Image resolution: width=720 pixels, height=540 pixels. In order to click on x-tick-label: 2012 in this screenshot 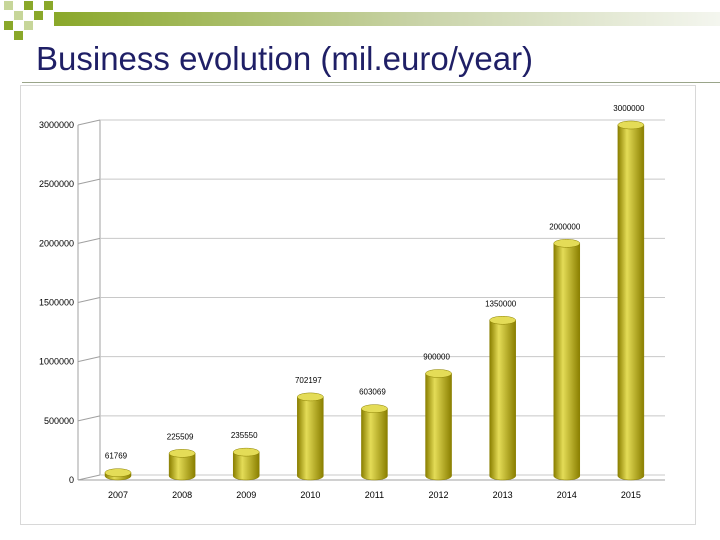, I will do `click(439, 495)`.